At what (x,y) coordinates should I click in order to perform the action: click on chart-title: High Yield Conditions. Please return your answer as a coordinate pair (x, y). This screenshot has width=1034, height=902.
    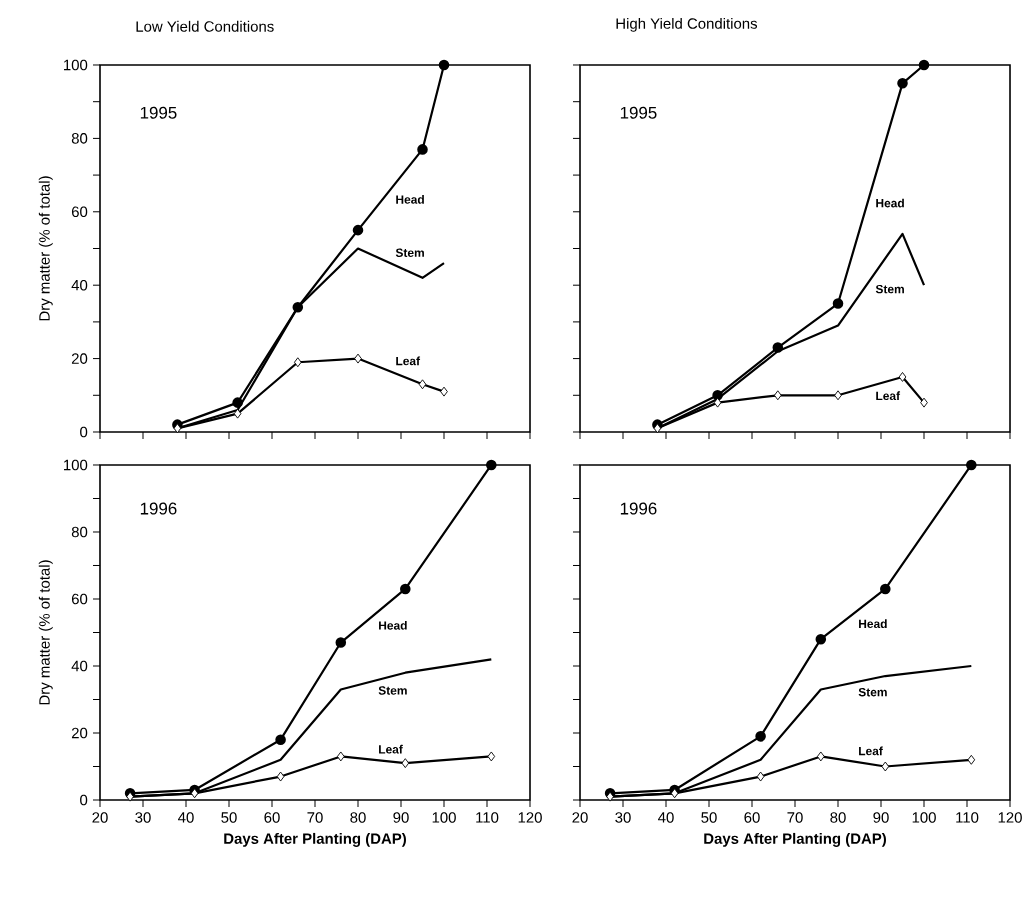
    Looking at the image, I should click on (687, 24).